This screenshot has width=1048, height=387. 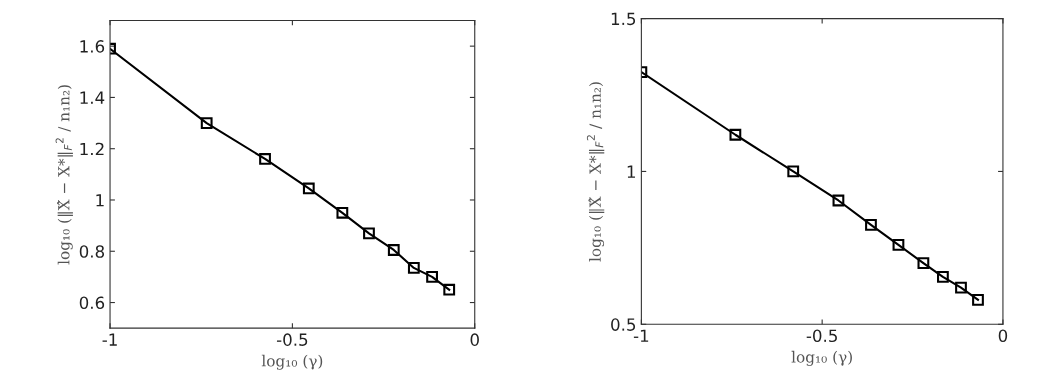 What do you see at coordinates (92, 251) in the screenshot?
I see `y-tick-label: 0.8` at bounding box center [92, 251].